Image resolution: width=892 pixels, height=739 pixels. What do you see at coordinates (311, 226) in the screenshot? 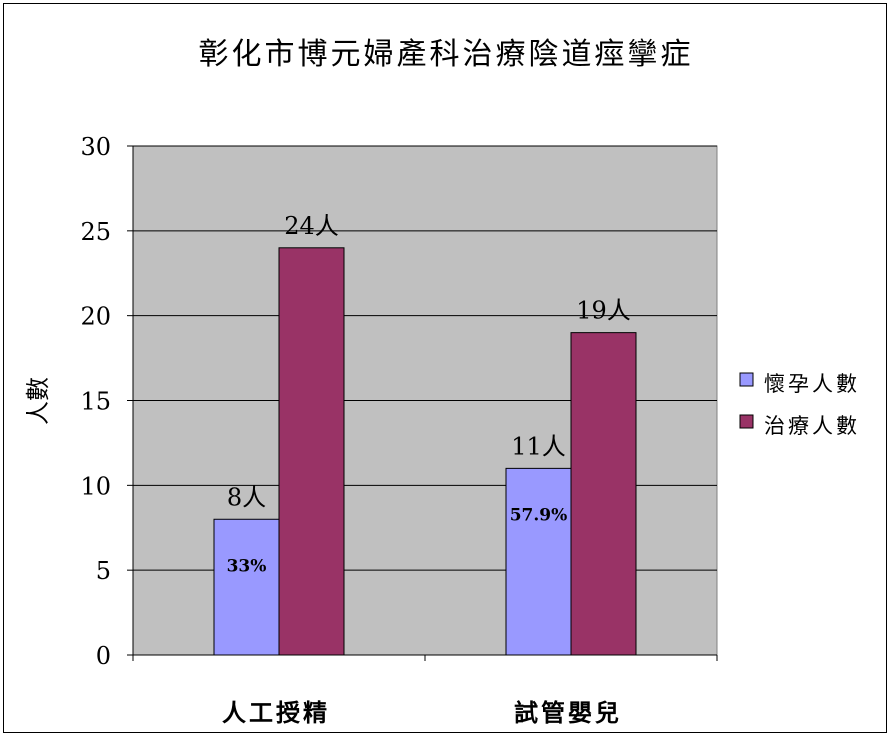
I see `data-label: 24人` at bounding box center [311, 226].